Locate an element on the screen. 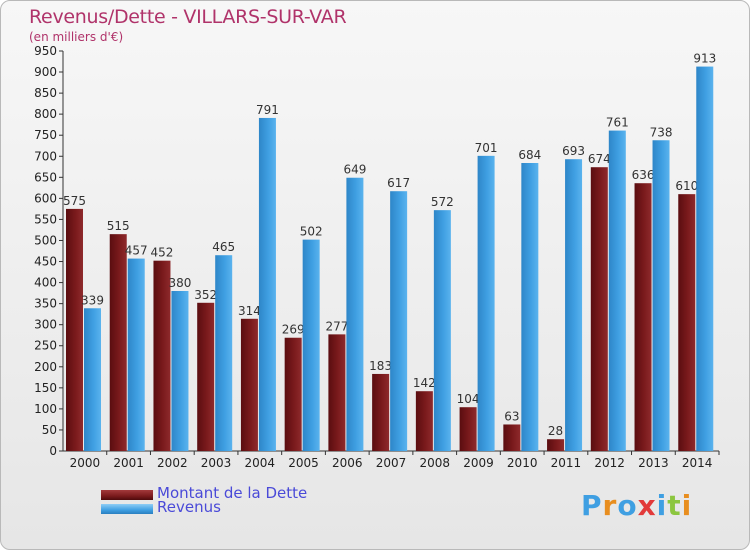 Image resolution: width=750 pixels, height=550 pixels. data-label-dette: 277 is located at coordinates (336, 326).